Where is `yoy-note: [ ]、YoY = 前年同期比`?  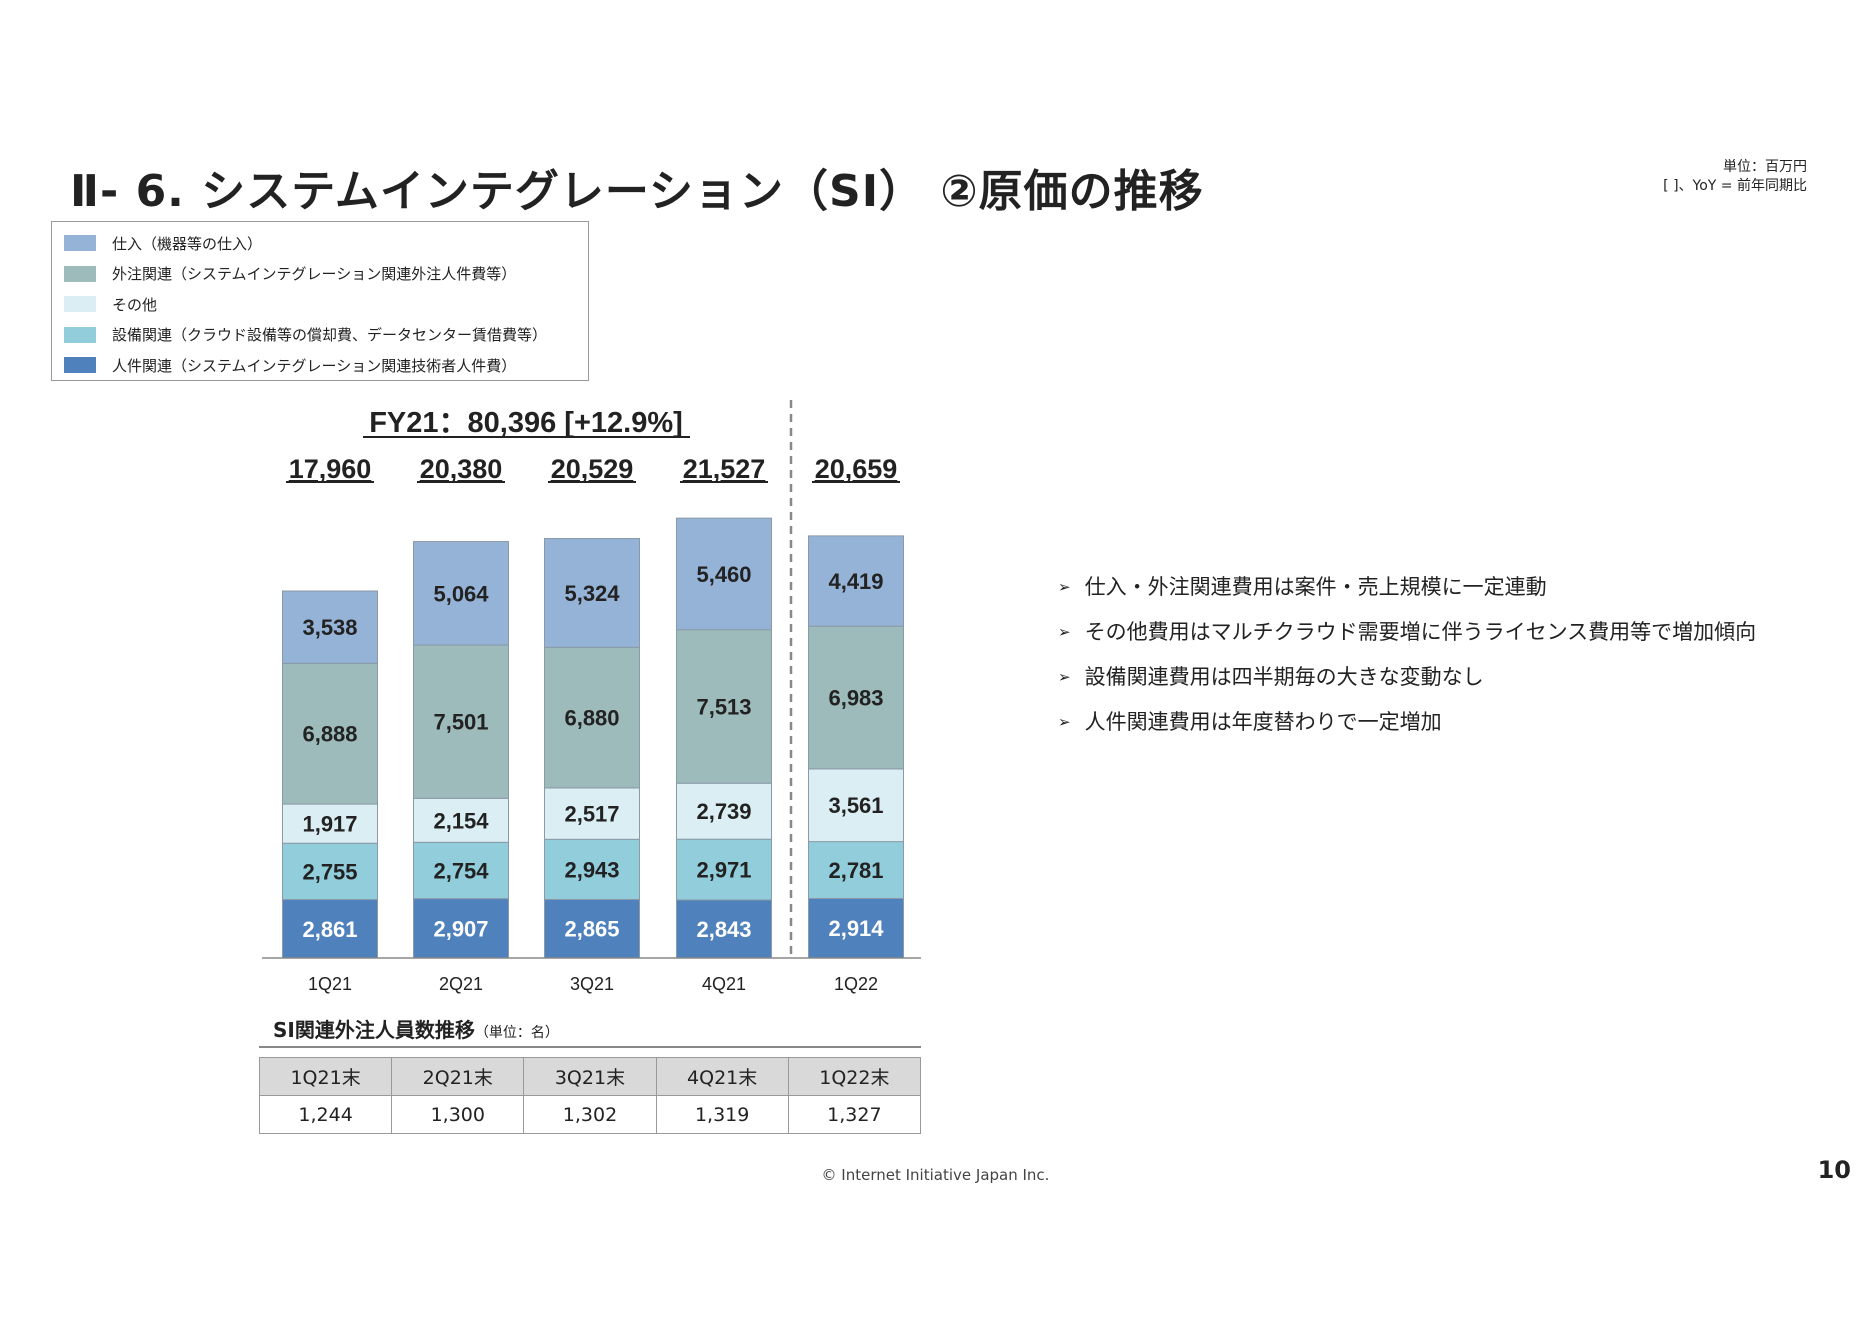
yoy-note: [ ]、YoY = 前年同期比 is located at coordinates (1735, 186).